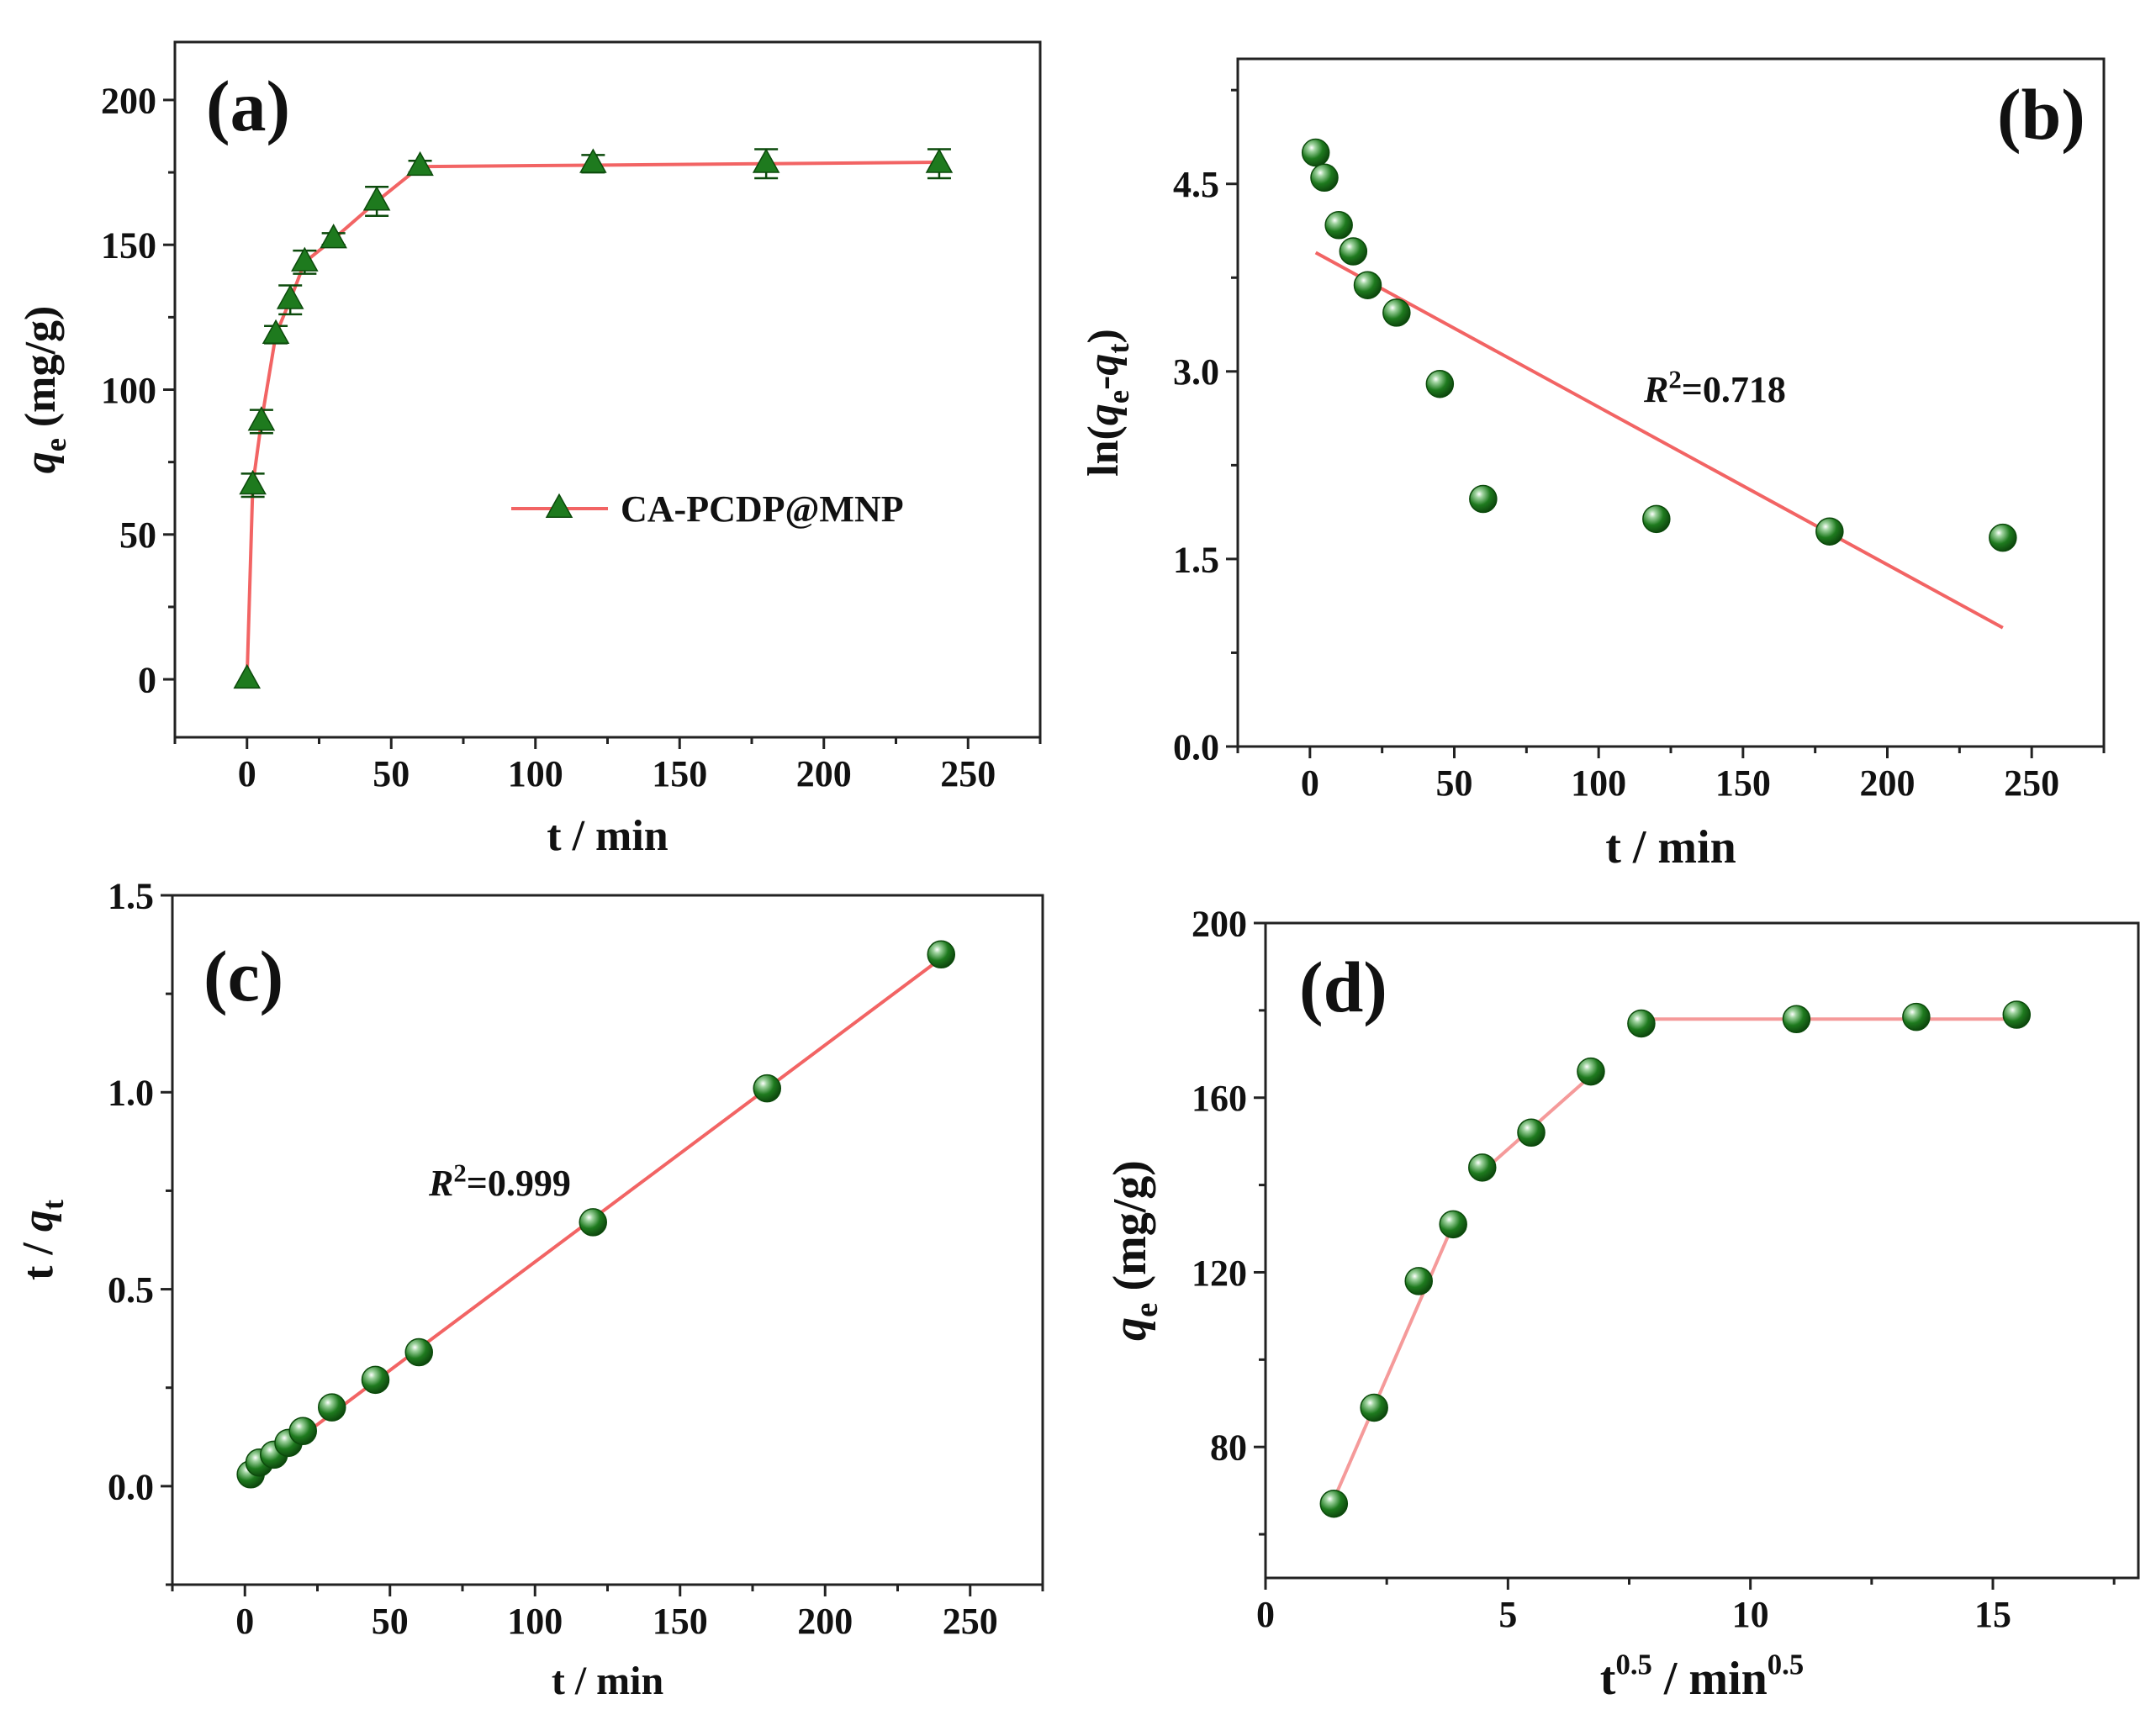  What do you see at coordinates (1134, 1250) in the screenshot?
I see `y-axis-label: qe (mg/g)` at bounding box center [1134, 1250].